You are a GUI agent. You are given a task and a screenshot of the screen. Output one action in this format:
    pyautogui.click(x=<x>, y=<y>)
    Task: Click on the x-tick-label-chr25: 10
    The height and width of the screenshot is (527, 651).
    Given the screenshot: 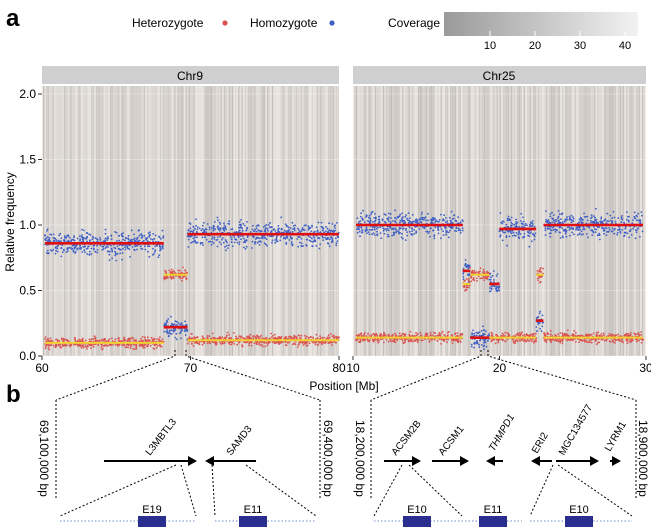 What is the action you would take?
    pyautogui.click(x=353, y=368)
    